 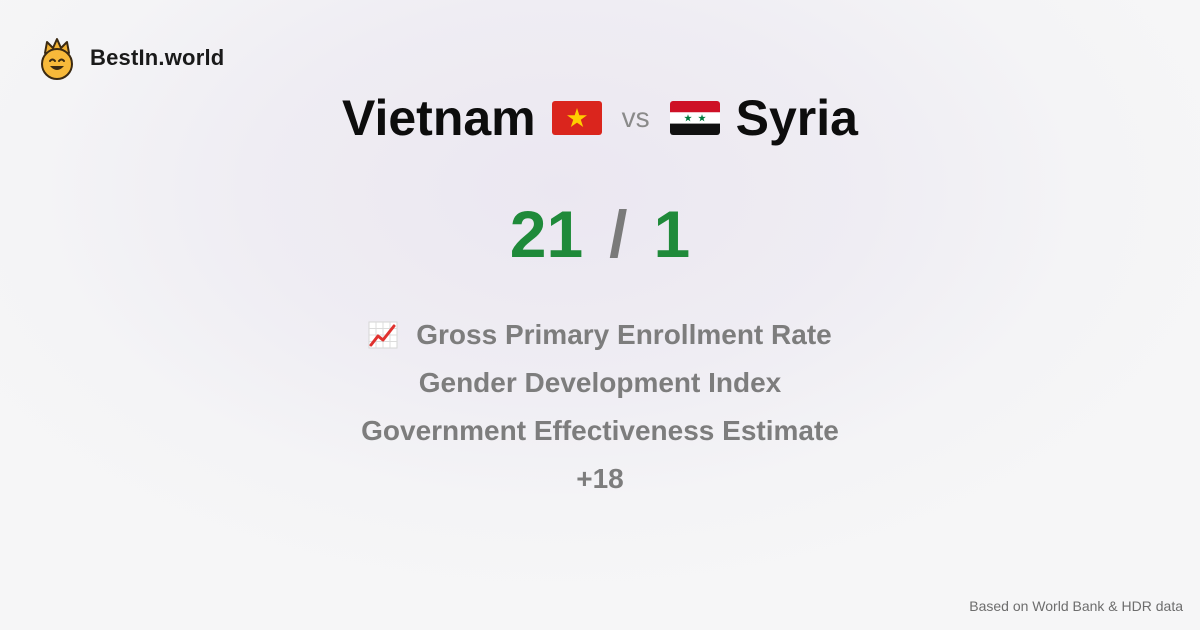 I want to click on metric-label: Gender Development Index, so click(x=600, y=382).